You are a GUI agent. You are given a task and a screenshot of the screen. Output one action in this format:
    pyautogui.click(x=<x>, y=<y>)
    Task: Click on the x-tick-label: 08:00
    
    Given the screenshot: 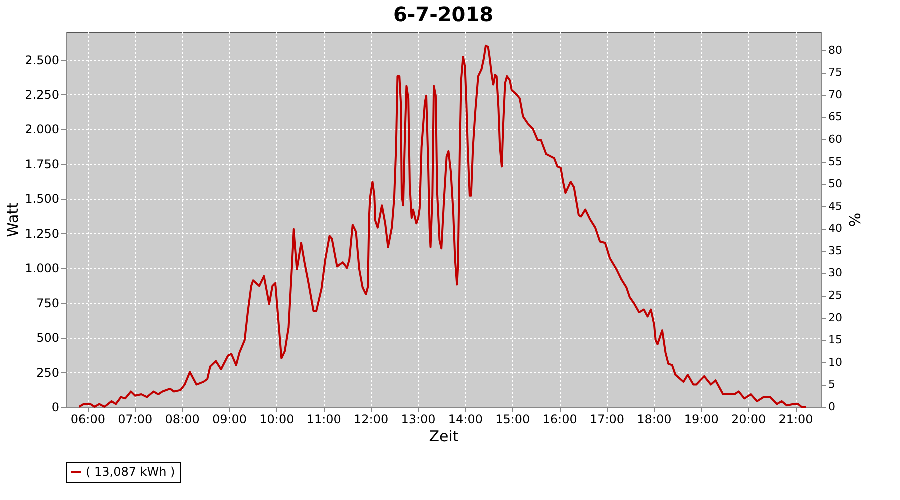 What is the action you would take?
    pyautogui.click(x=182, y=419)
    